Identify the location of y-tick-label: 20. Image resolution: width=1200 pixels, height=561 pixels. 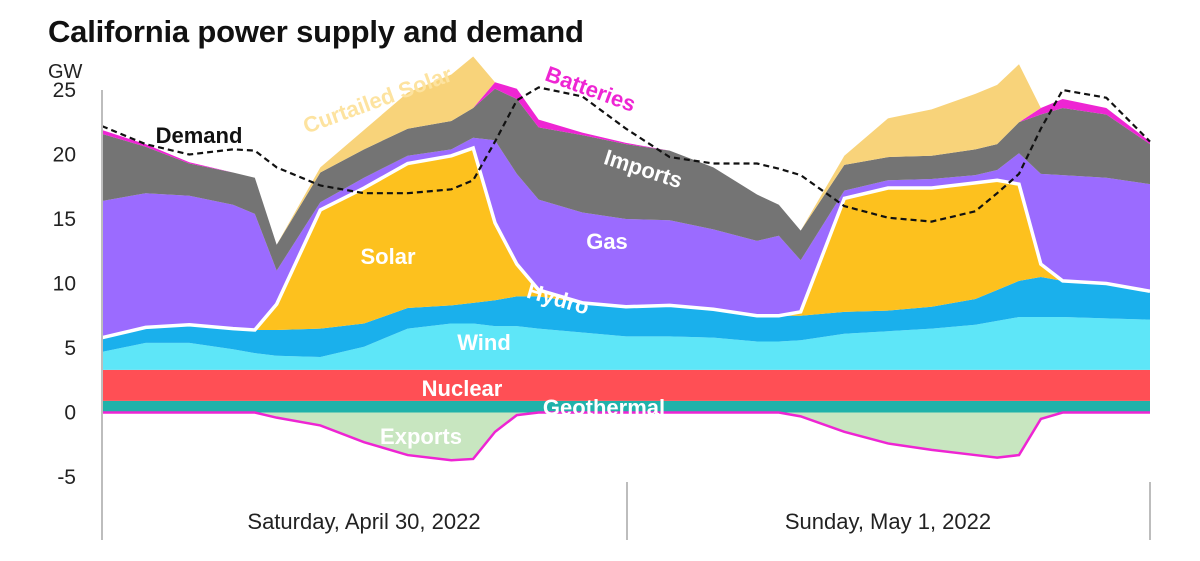
(64, 155).